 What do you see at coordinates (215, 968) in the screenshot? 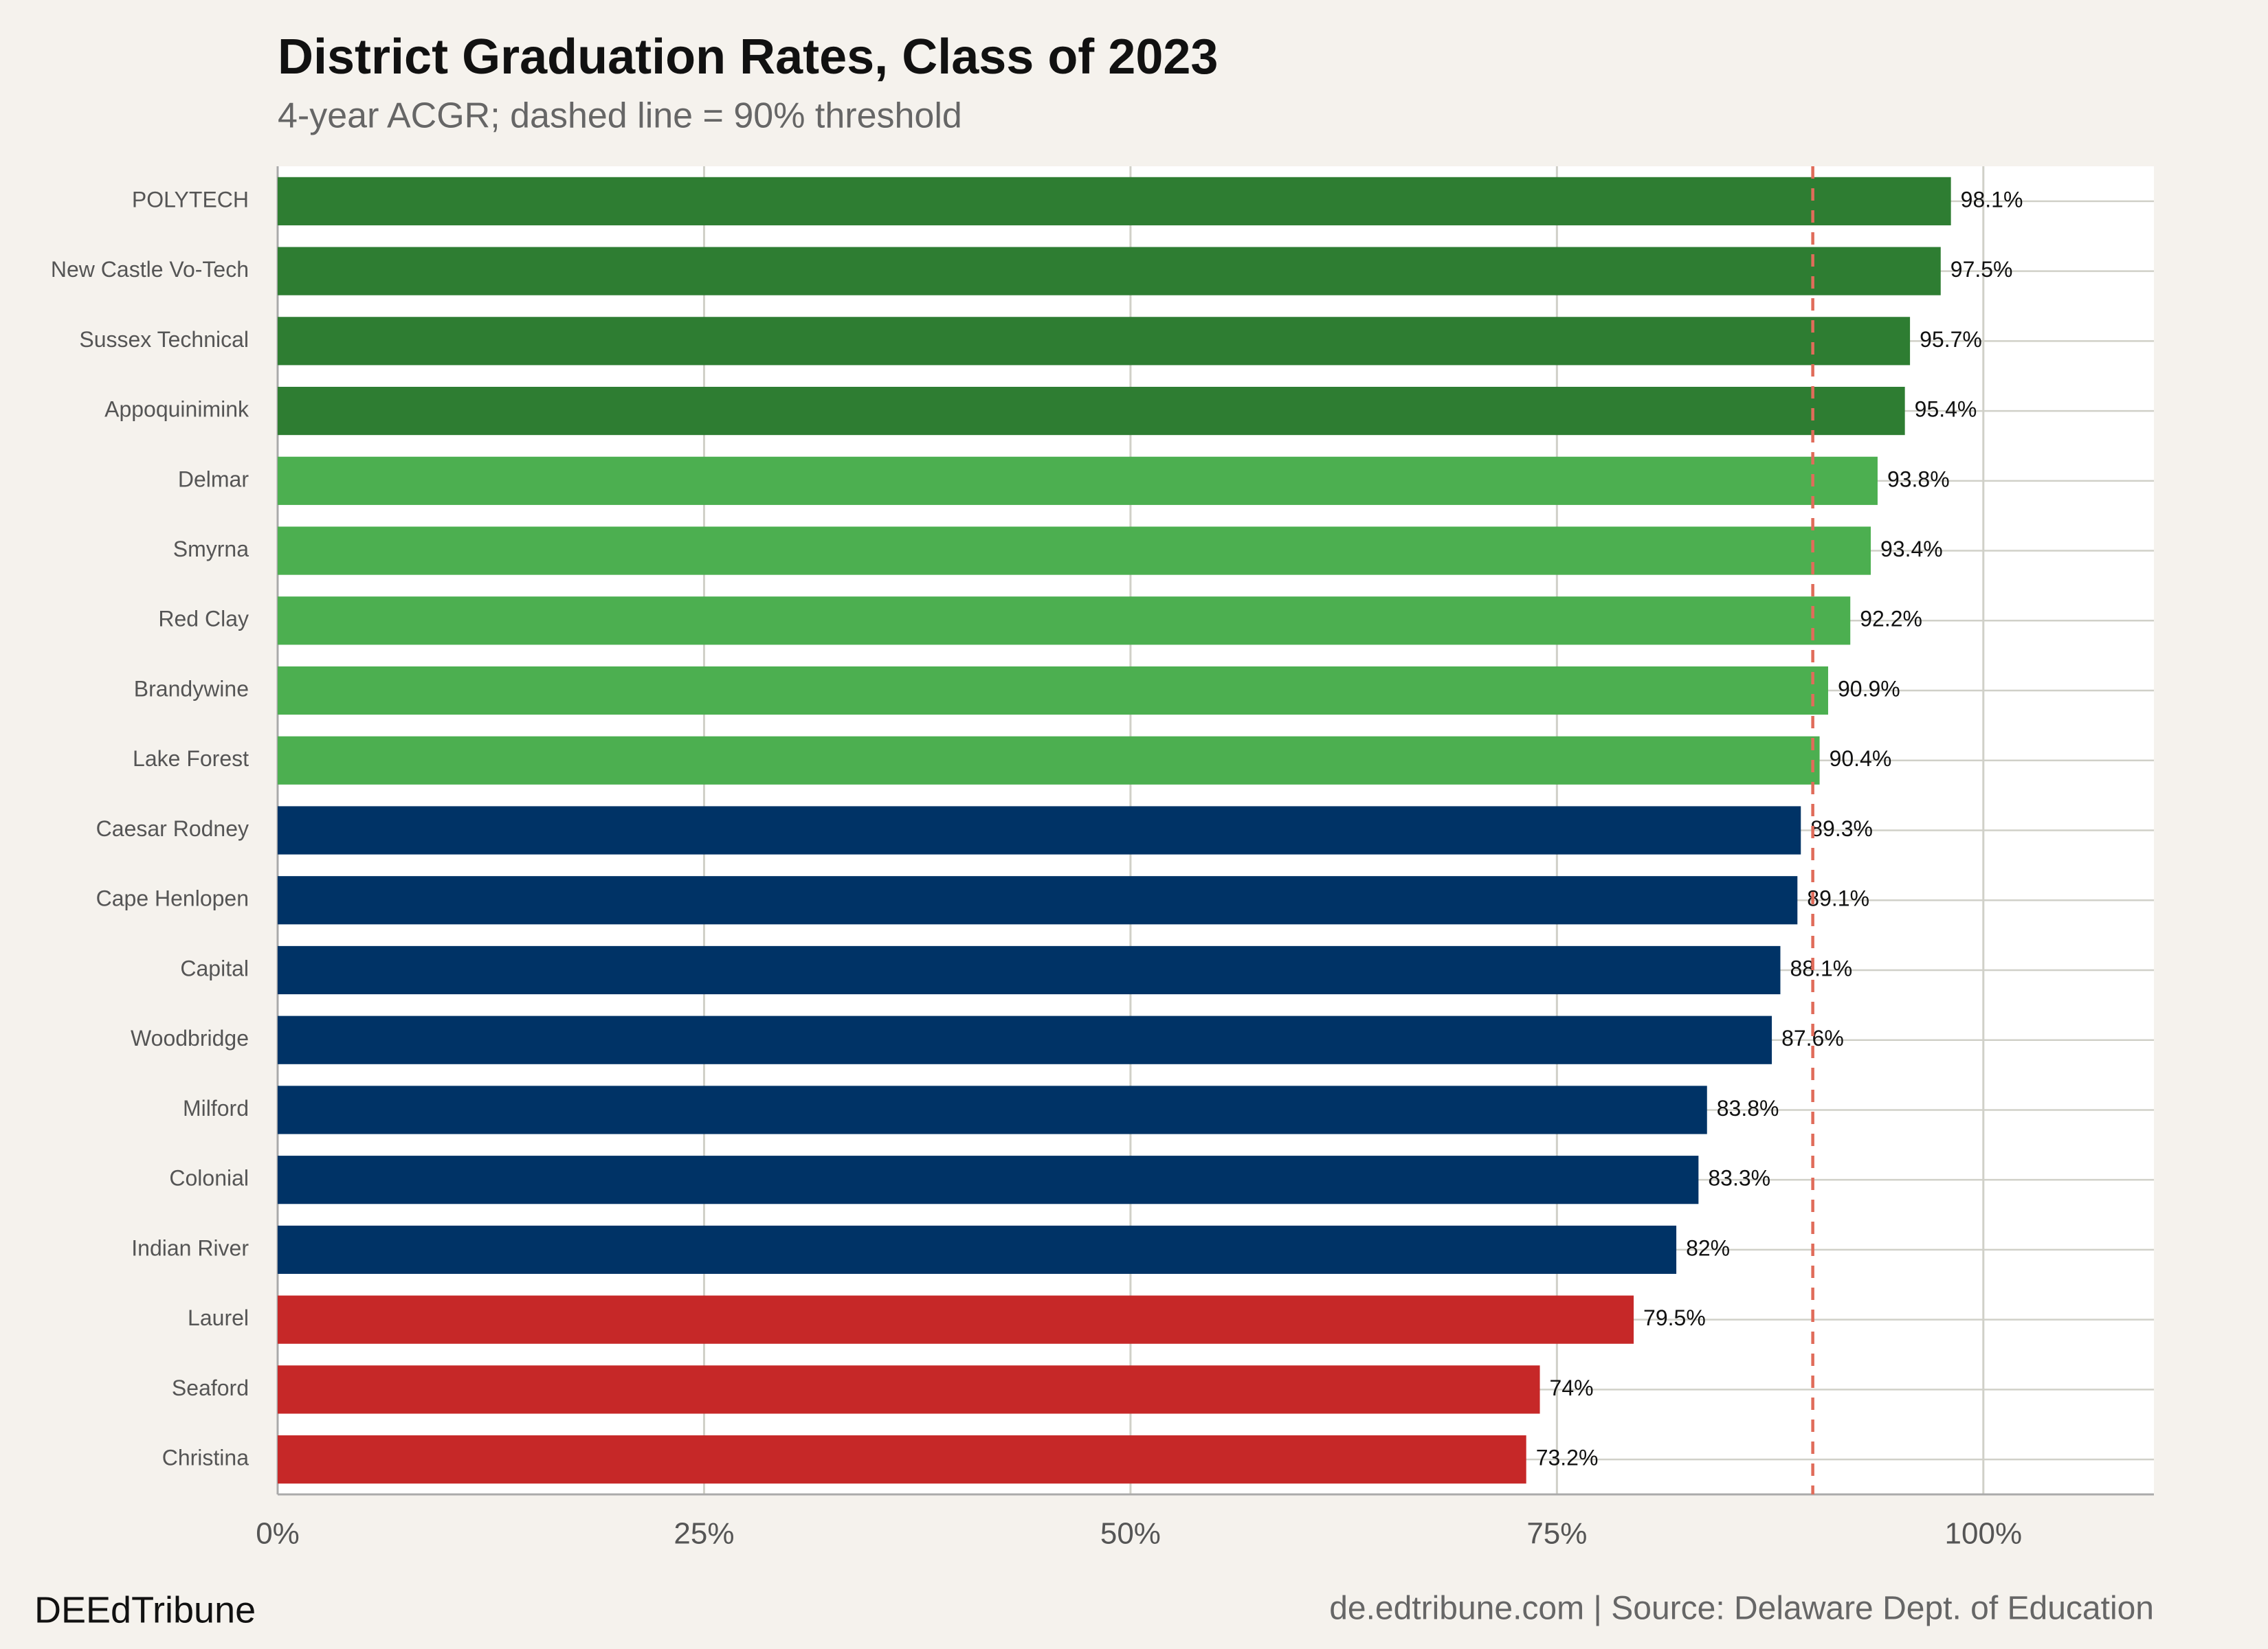
I see `y-tick-label: Capital` at bounding box center [215, 968].